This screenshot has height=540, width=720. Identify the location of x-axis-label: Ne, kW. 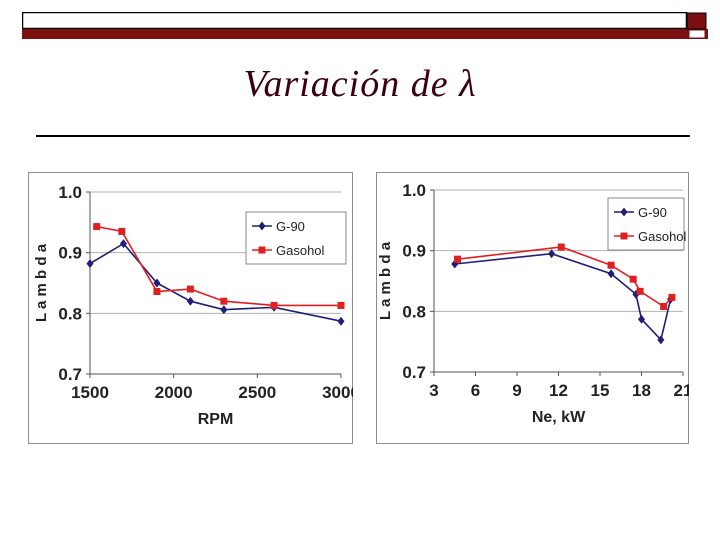
(559, 417).